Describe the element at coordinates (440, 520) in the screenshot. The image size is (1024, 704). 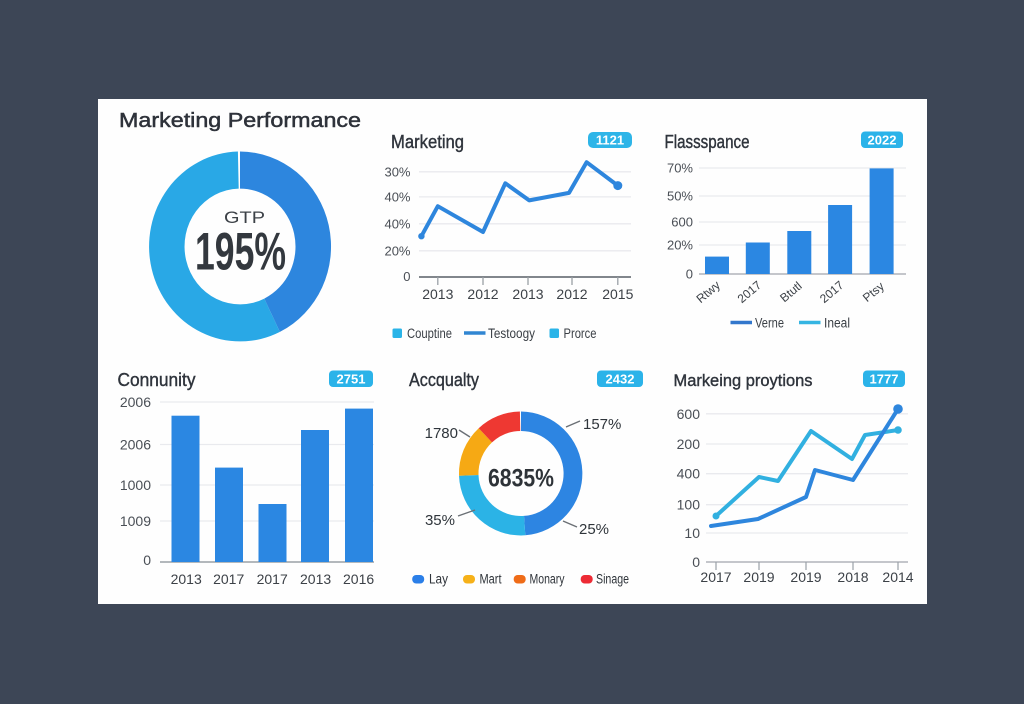
I see `svg-text: 35%` at that location.